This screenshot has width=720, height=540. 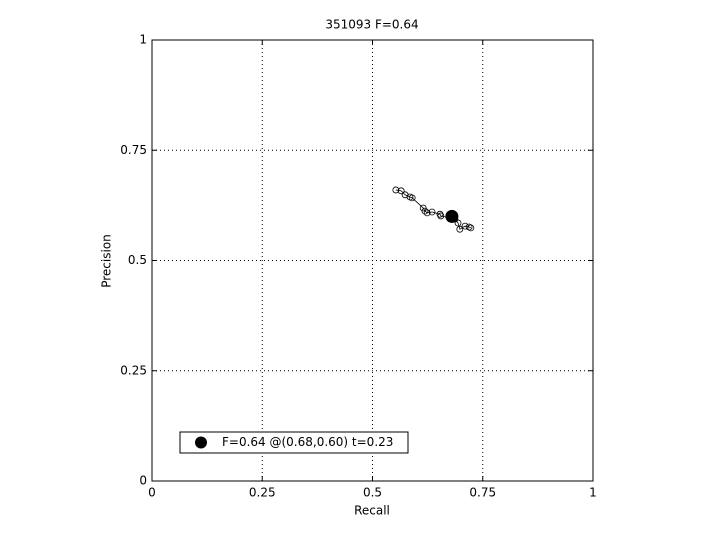 I want to click on x-tick-label: 0.5, so click(x=372, y=493).